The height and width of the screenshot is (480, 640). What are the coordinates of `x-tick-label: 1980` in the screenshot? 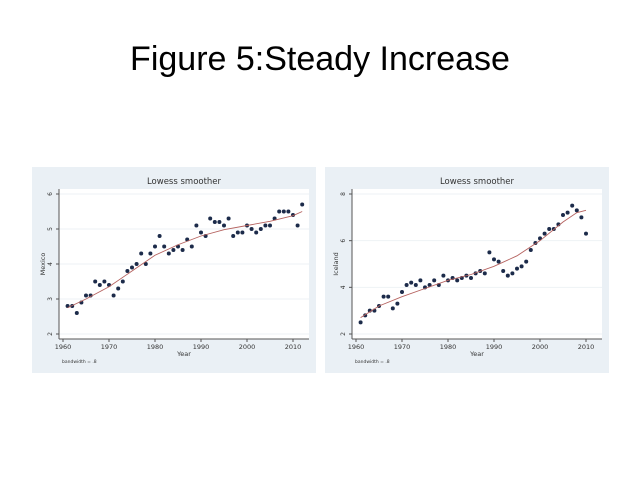 It's located at (448, 347).